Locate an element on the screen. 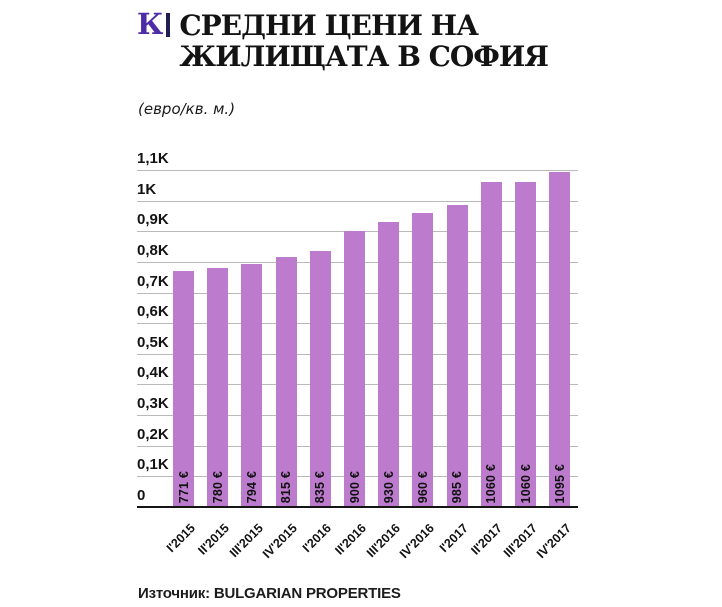 This screenshot has width=722, height=607. bar-value-label: 815 € is located at coordinates (286, 486).